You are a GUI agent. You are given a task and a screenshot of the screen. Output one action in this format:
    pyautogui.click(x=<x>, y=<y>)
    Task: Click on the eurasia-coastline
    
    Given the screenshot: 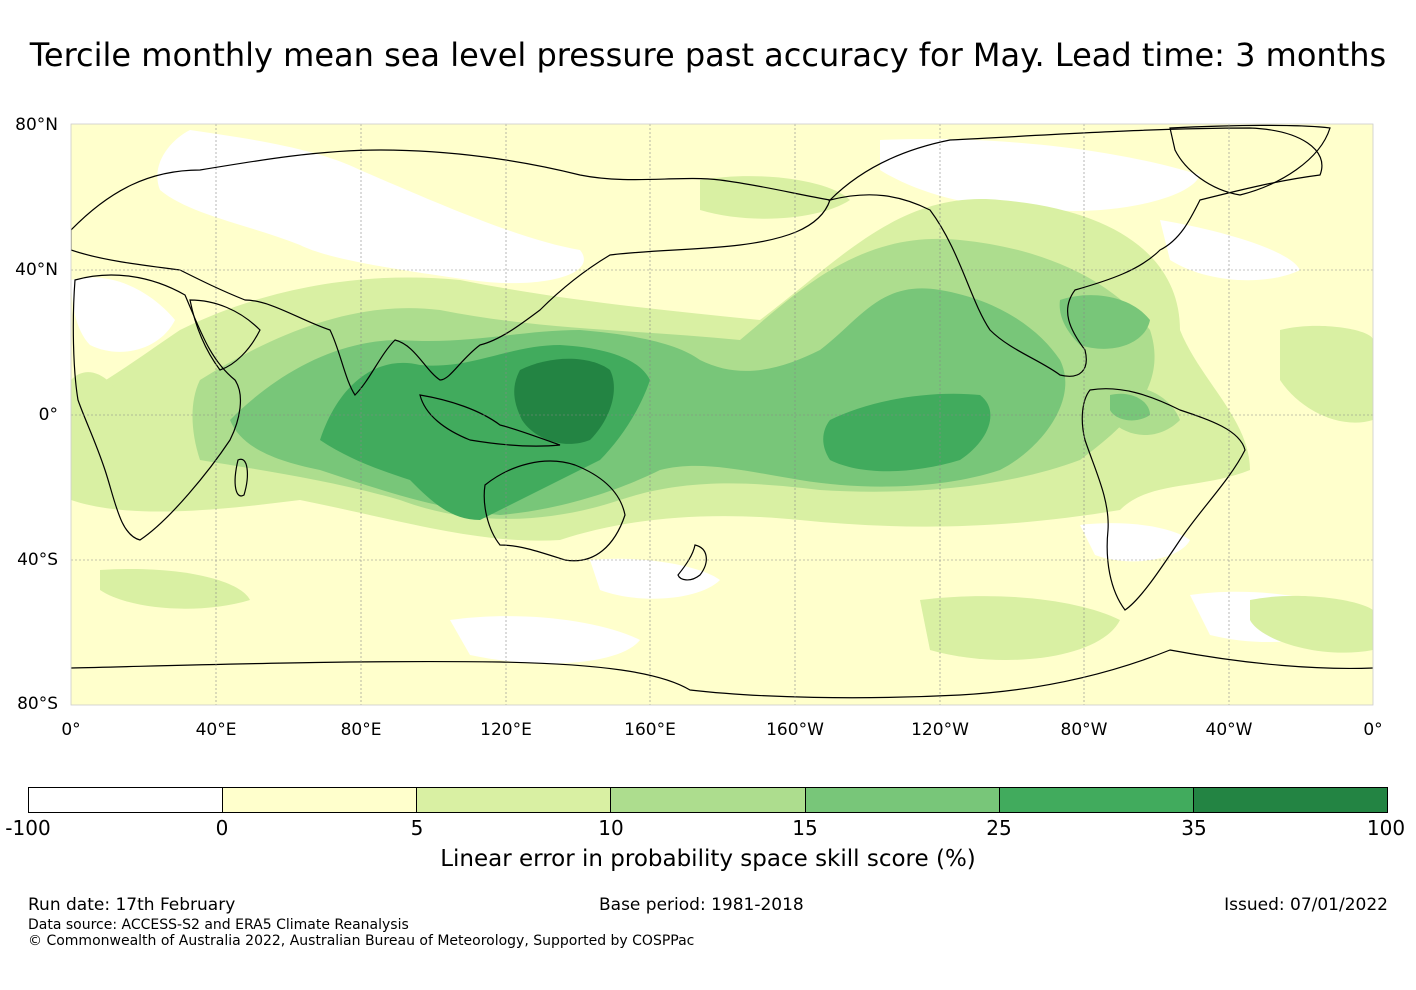 What is the action you would take?
    pyautogui.click(x=451, y=272)
    